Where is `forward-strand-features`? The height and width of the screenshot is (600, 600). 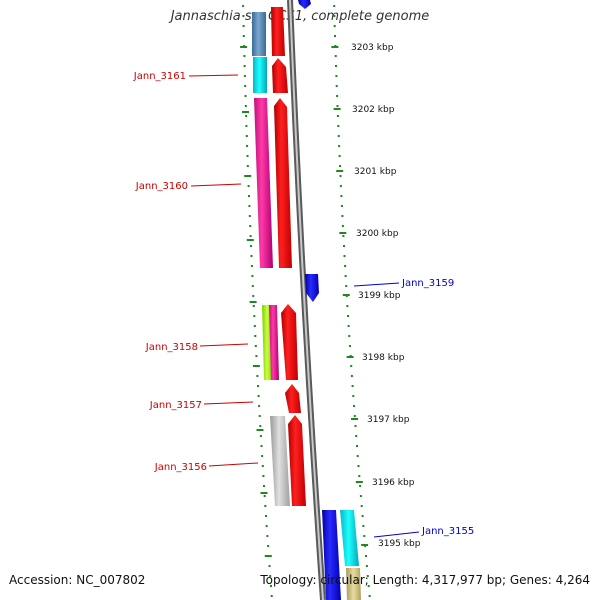 forward-strand-features is located at coordinates (288, 256).